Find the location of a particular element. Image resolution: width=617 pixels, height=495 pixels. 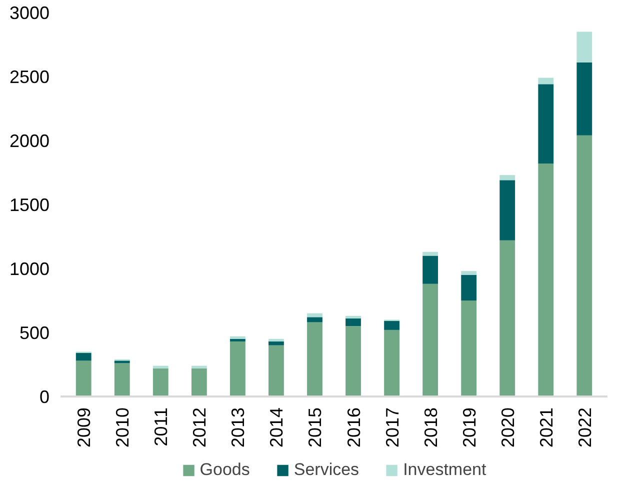

x-tick-label: 2016 is located at coordinates (354, 427).